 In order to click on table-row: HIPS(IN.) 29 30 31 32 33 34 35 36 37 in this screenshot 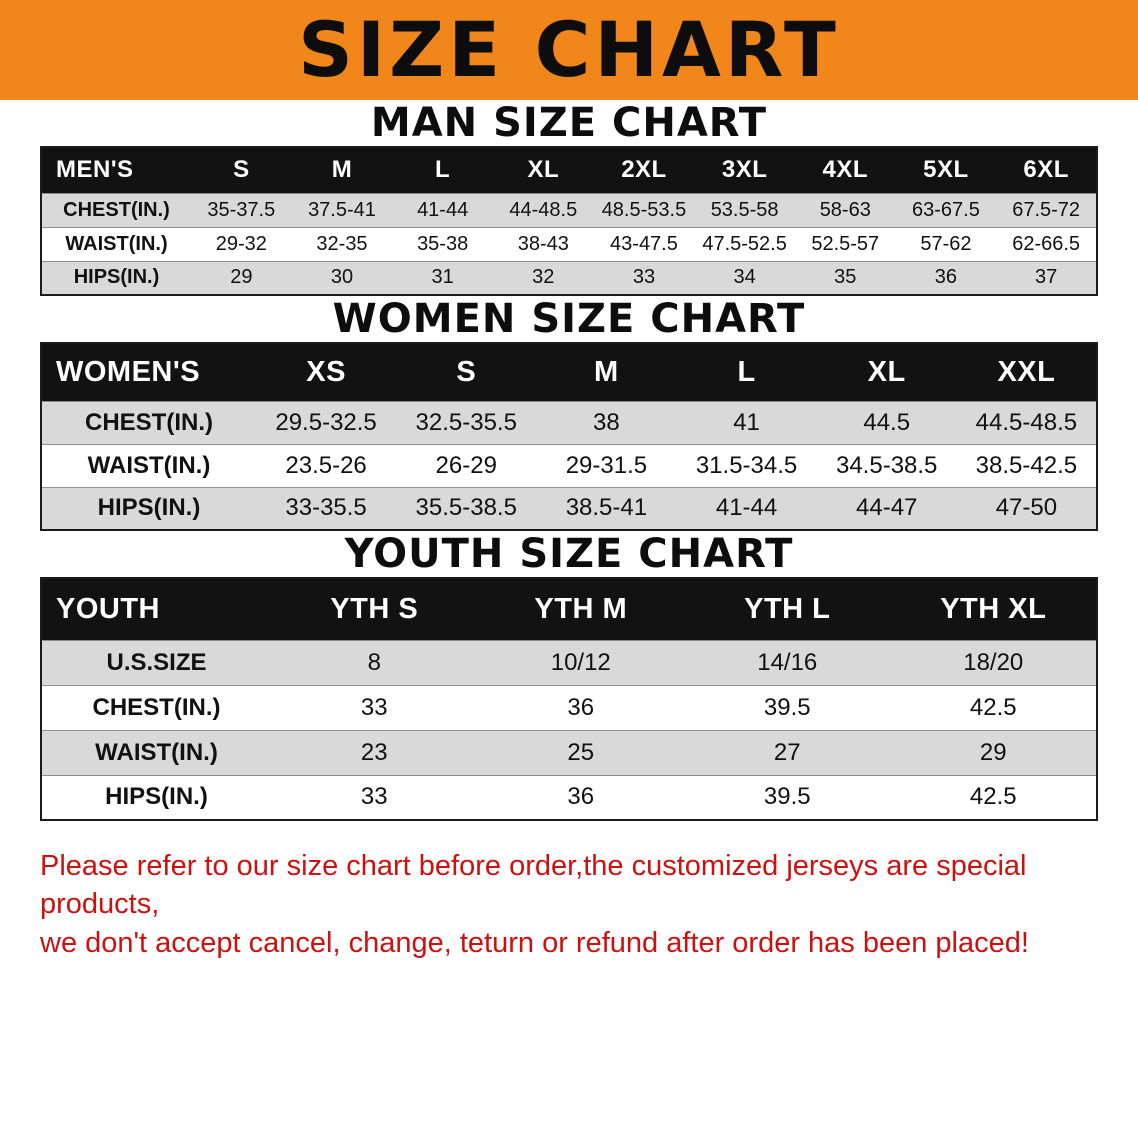, I will do `click(569, 277)`.